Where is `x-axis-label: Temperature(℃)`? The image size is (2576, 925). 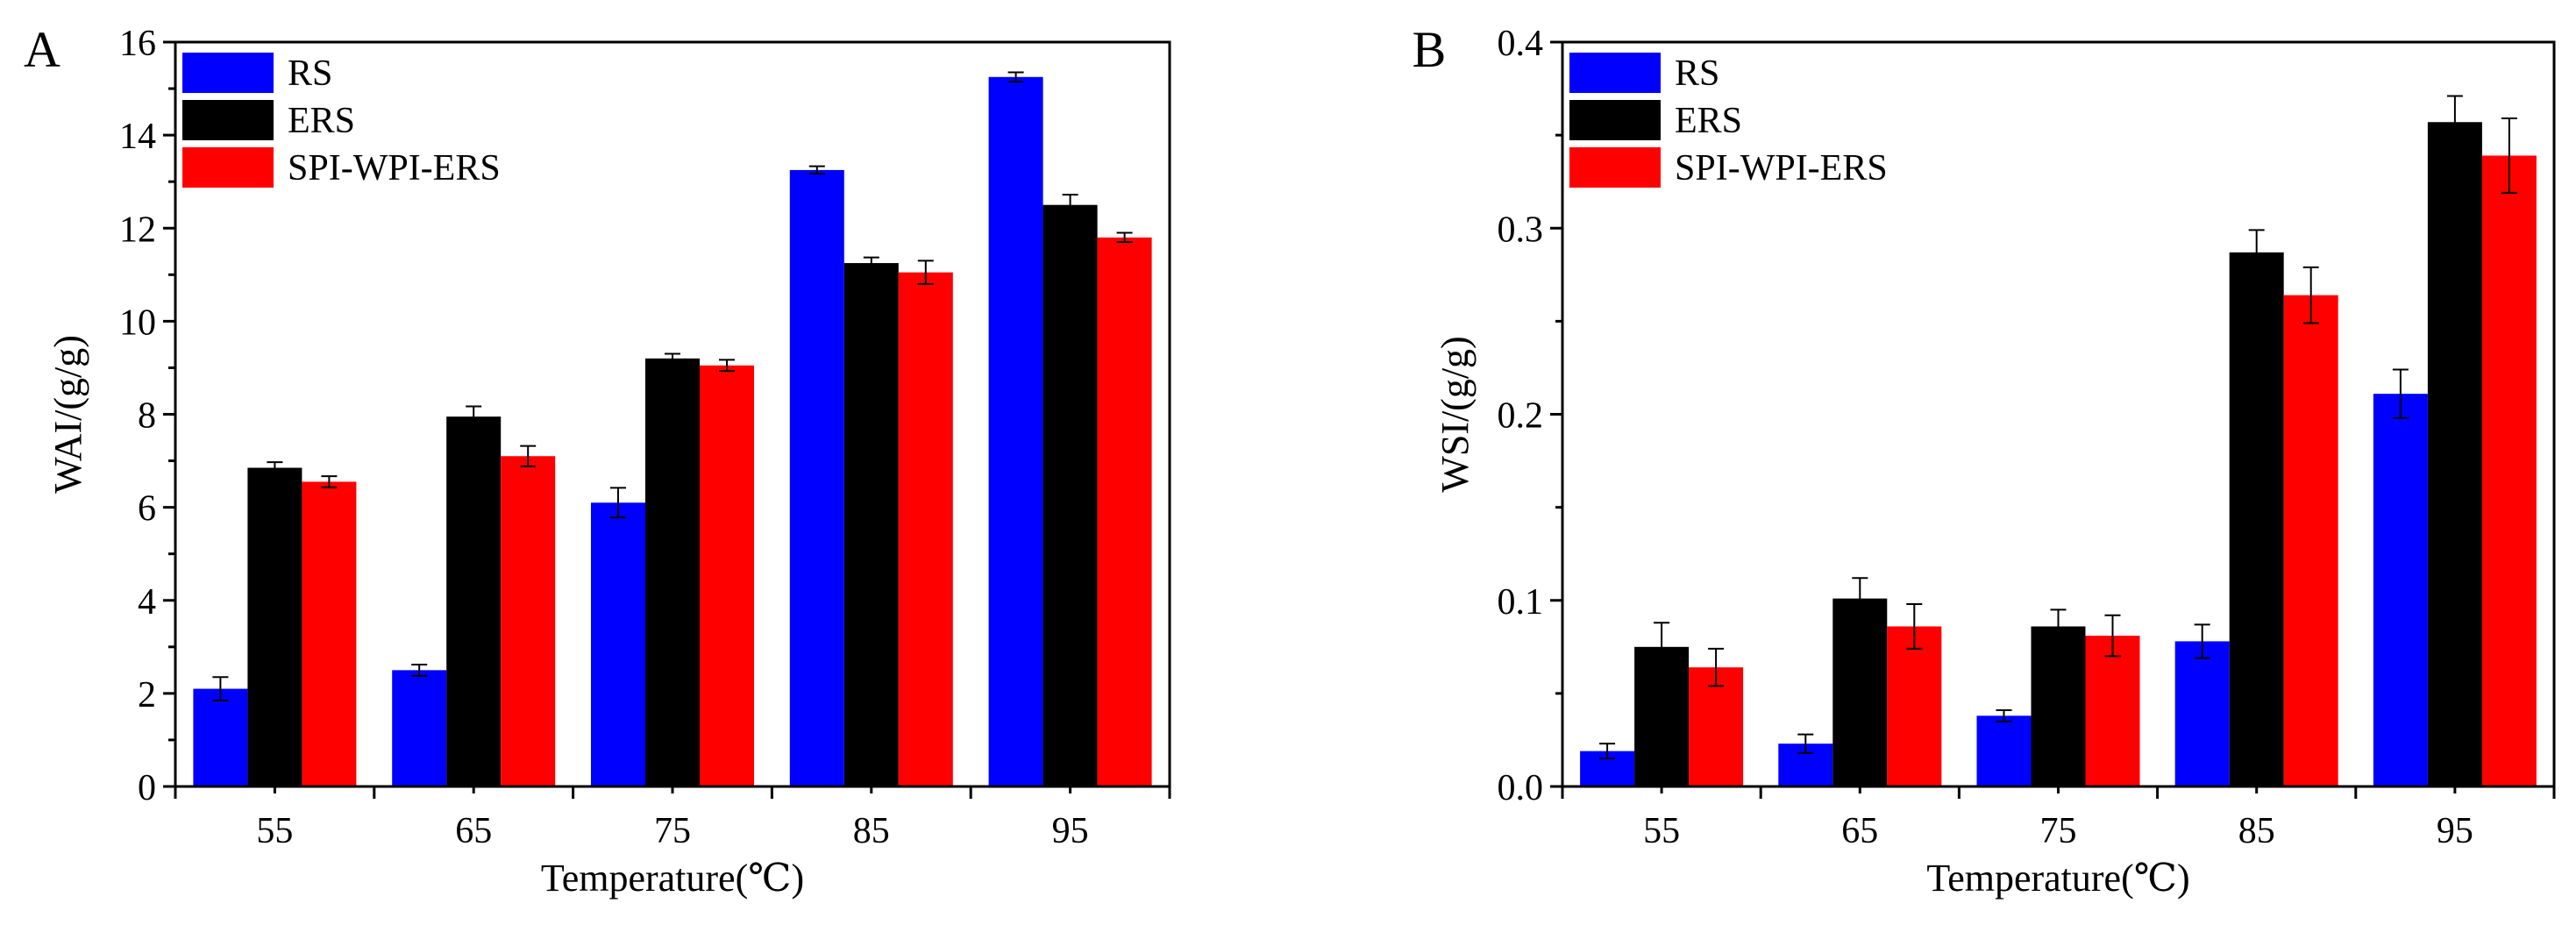
x-axis-label: Temperature(℃) is located at coordinates (672, 878).